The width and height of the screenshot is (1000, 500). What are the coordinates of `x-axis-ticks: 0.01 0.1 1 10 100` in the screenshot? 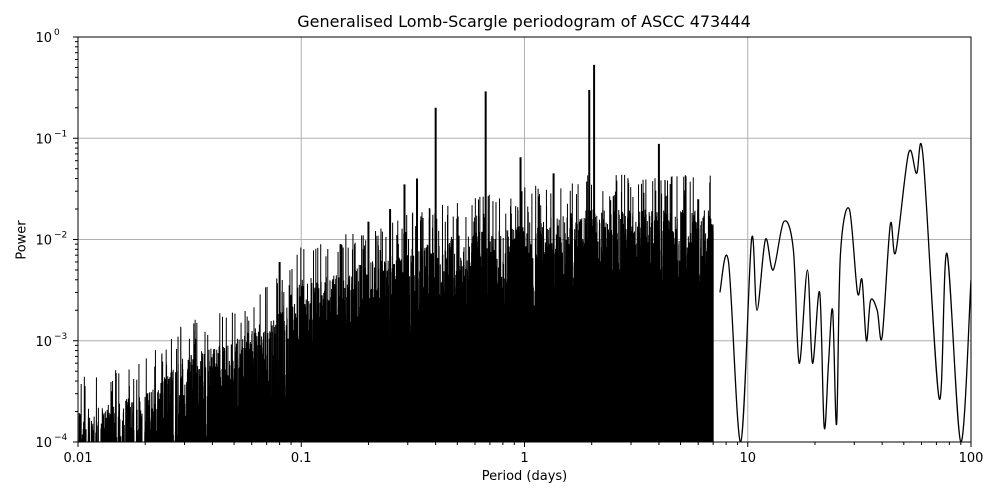 It's located at (524, 454).